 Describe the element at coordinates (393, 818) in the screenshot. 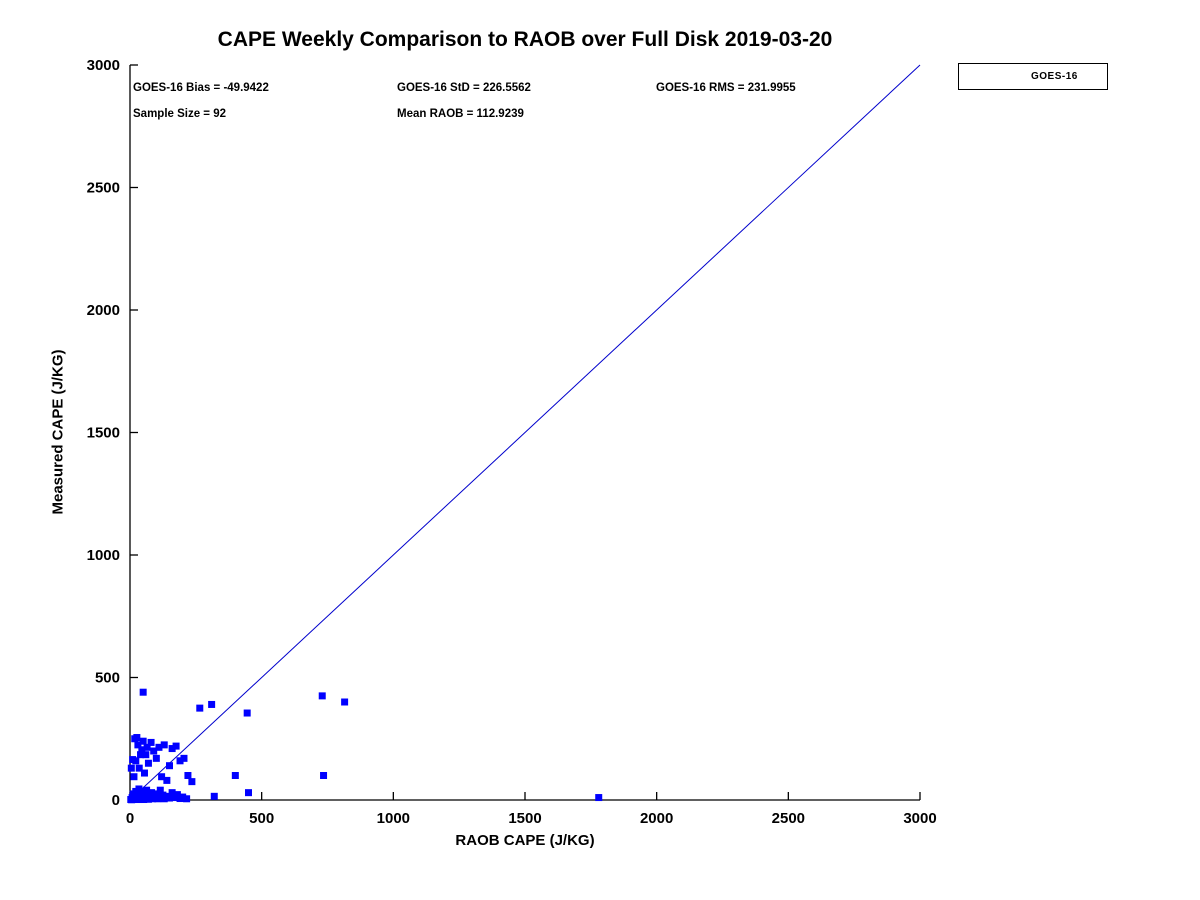

I see `x-tick-label: 1000` at that location.